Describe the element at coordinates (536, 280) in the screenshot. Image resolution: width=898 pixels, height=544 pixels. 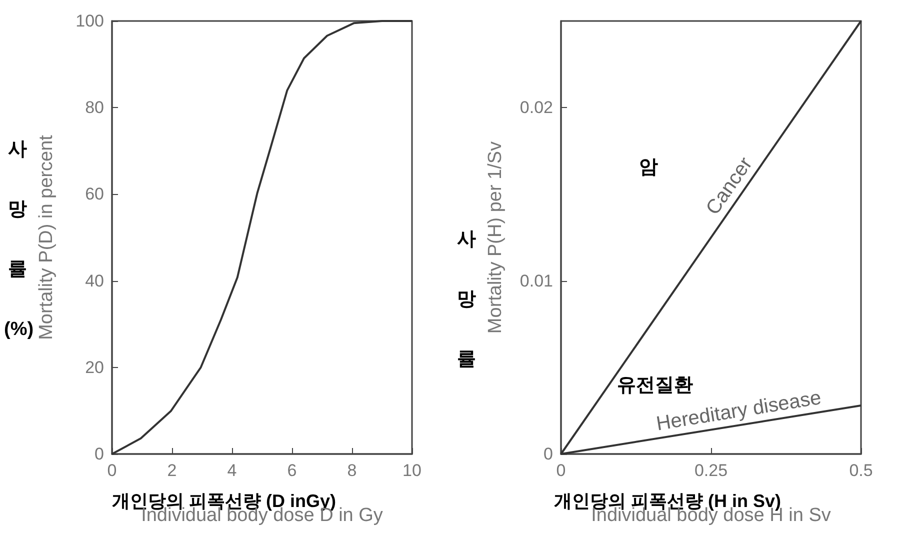
I see `y-tick-label: 0.01` at that location.